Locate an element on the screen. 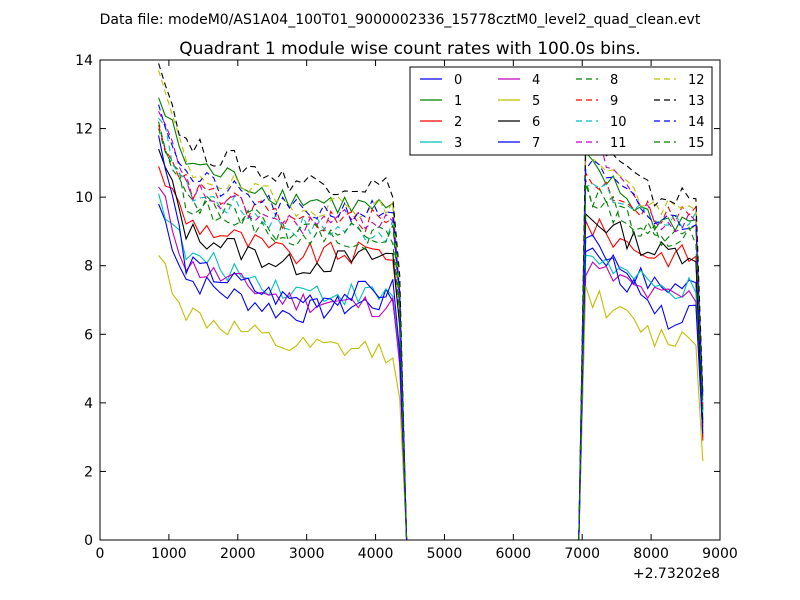  x-tick-label: 5000 is located at coordinates (445, 554).